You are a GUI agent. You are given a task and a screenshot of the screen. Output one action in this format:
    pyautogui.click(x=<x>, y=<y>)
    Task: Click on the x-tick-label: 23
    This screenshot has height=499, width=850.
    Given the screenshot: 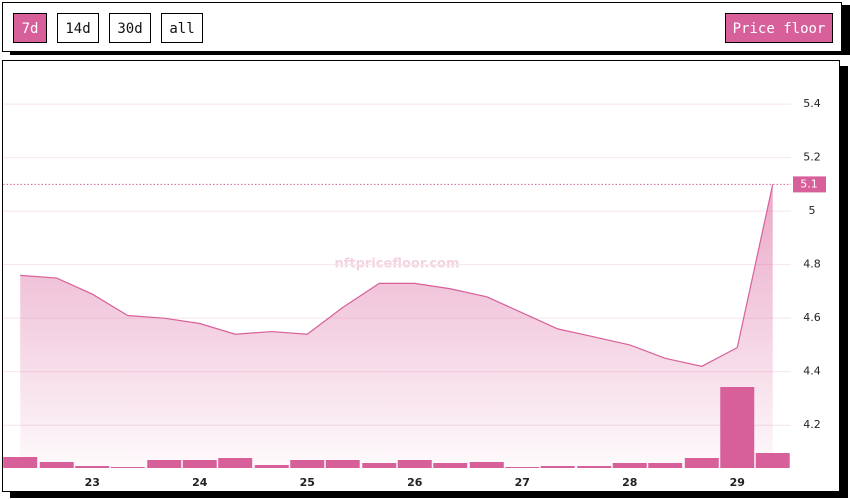 What is the action you would take?
    pyautogui.click(x=92, y=482)
    